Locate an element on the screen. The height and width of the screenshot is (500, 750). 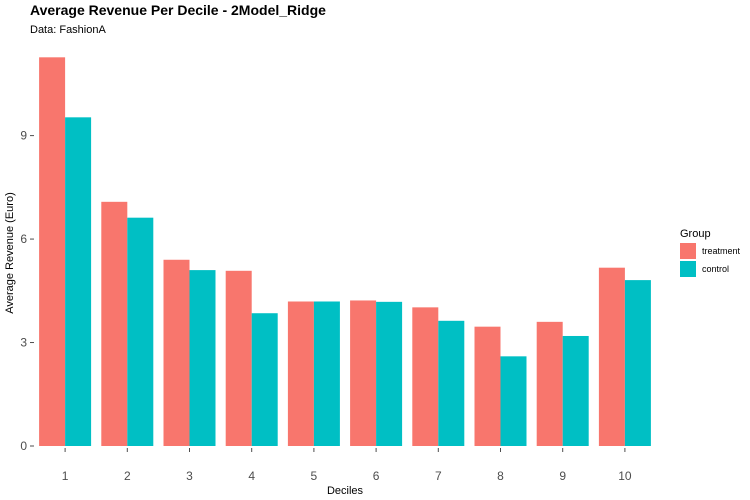
x-tick-label-4: 4 is located at coordinates (251, 476).